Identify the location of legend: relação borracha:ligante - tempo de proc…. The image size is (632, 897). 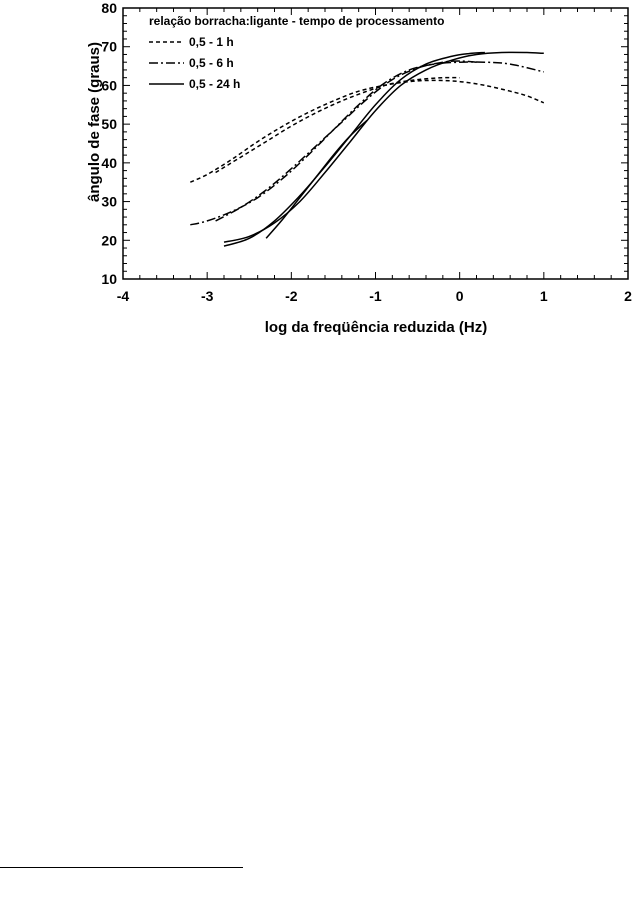
(296, 52).